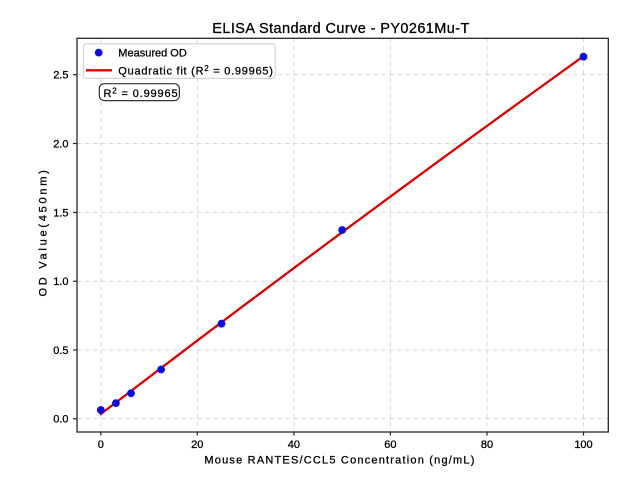 This screenshot has height=480, width=640. What do you see at coordinates (294, 445) in the screenshot?
I see `svg-text: 40` at bounding box center [294, 445].